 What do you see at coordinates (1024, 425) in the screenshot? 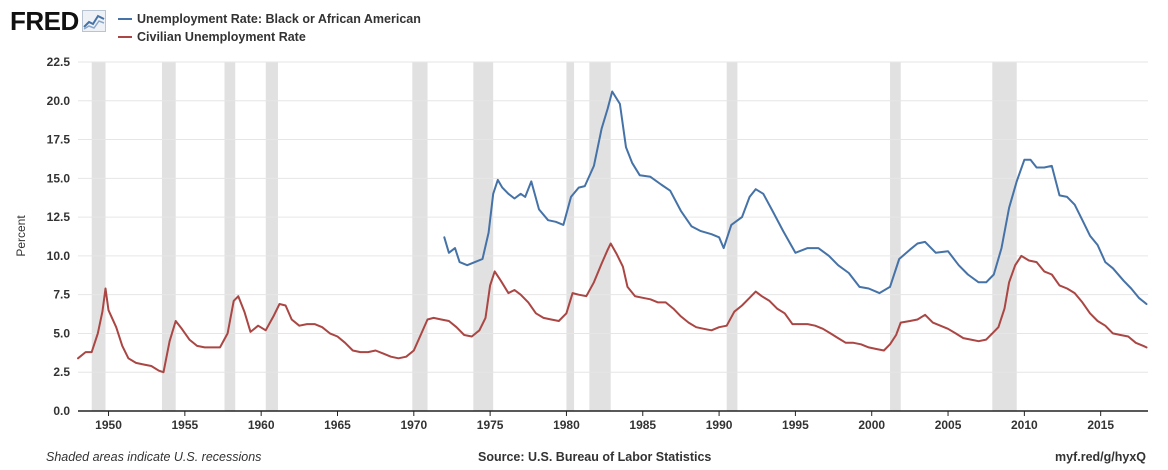
I see `x-tick-label: 2010` at bounding box center [1024, 425].